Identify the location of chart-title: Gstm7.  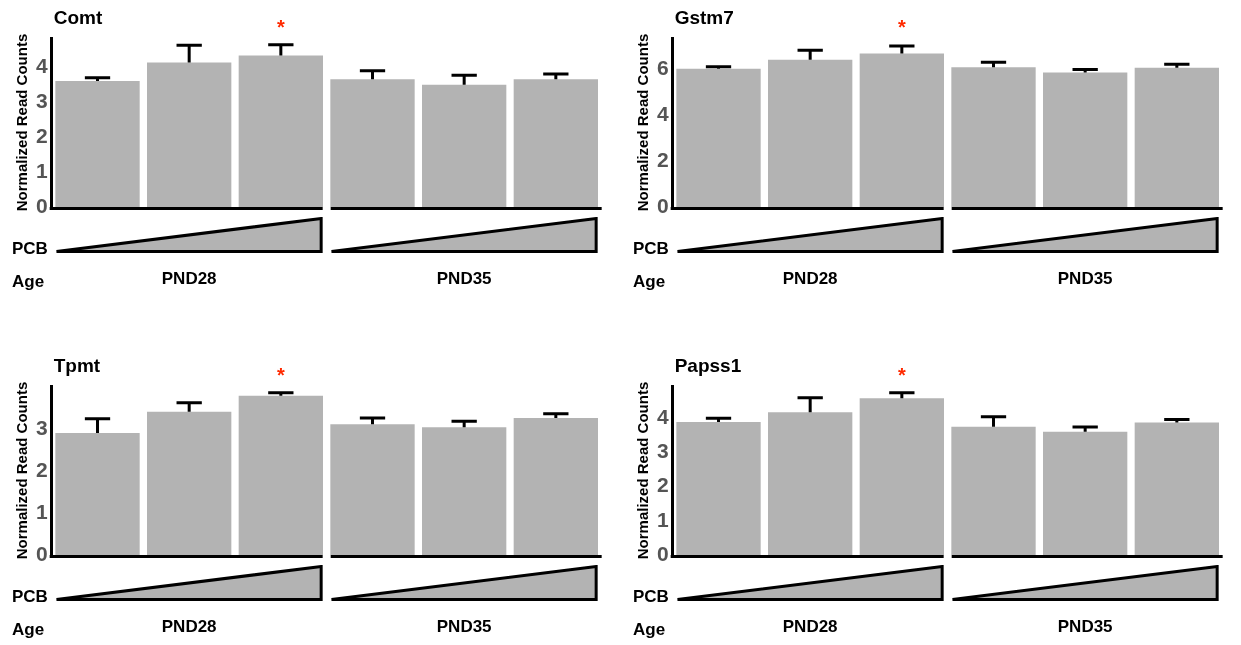
(704, 17).